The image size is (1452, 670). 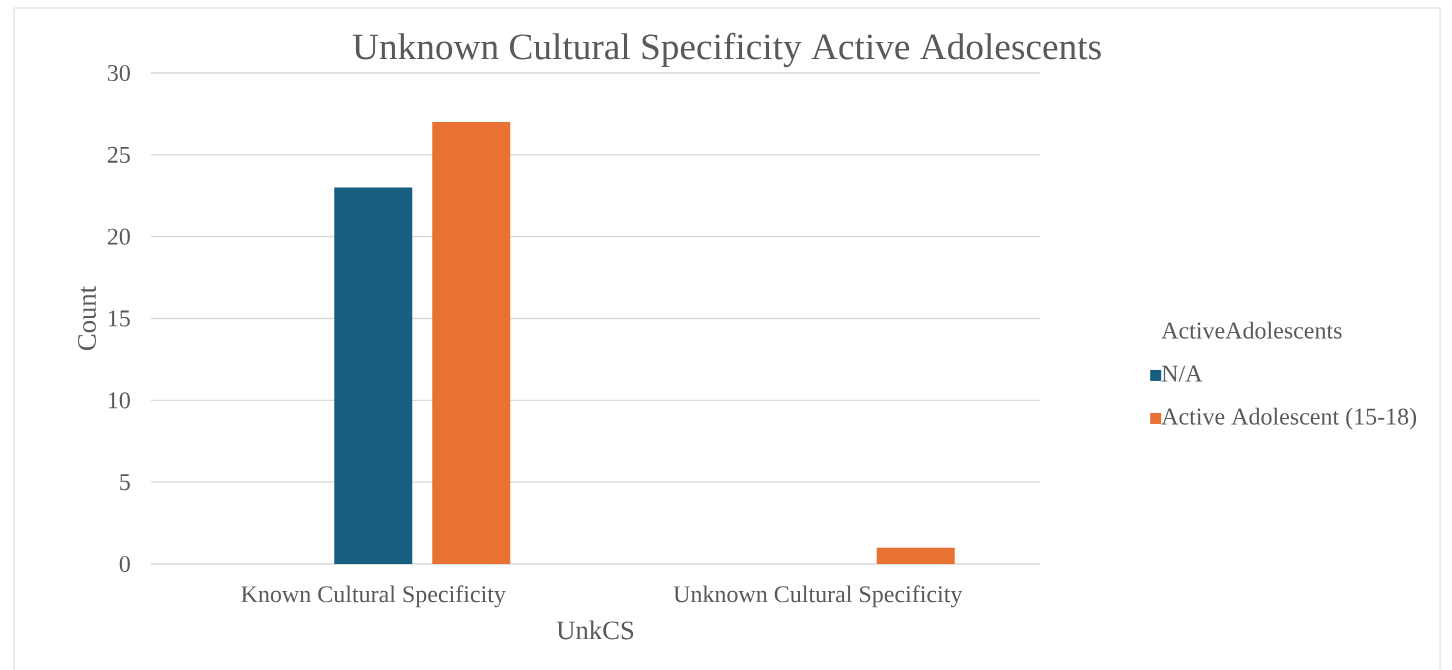 I want to click on y-tick-label: 20, so click(x=118, y=236).